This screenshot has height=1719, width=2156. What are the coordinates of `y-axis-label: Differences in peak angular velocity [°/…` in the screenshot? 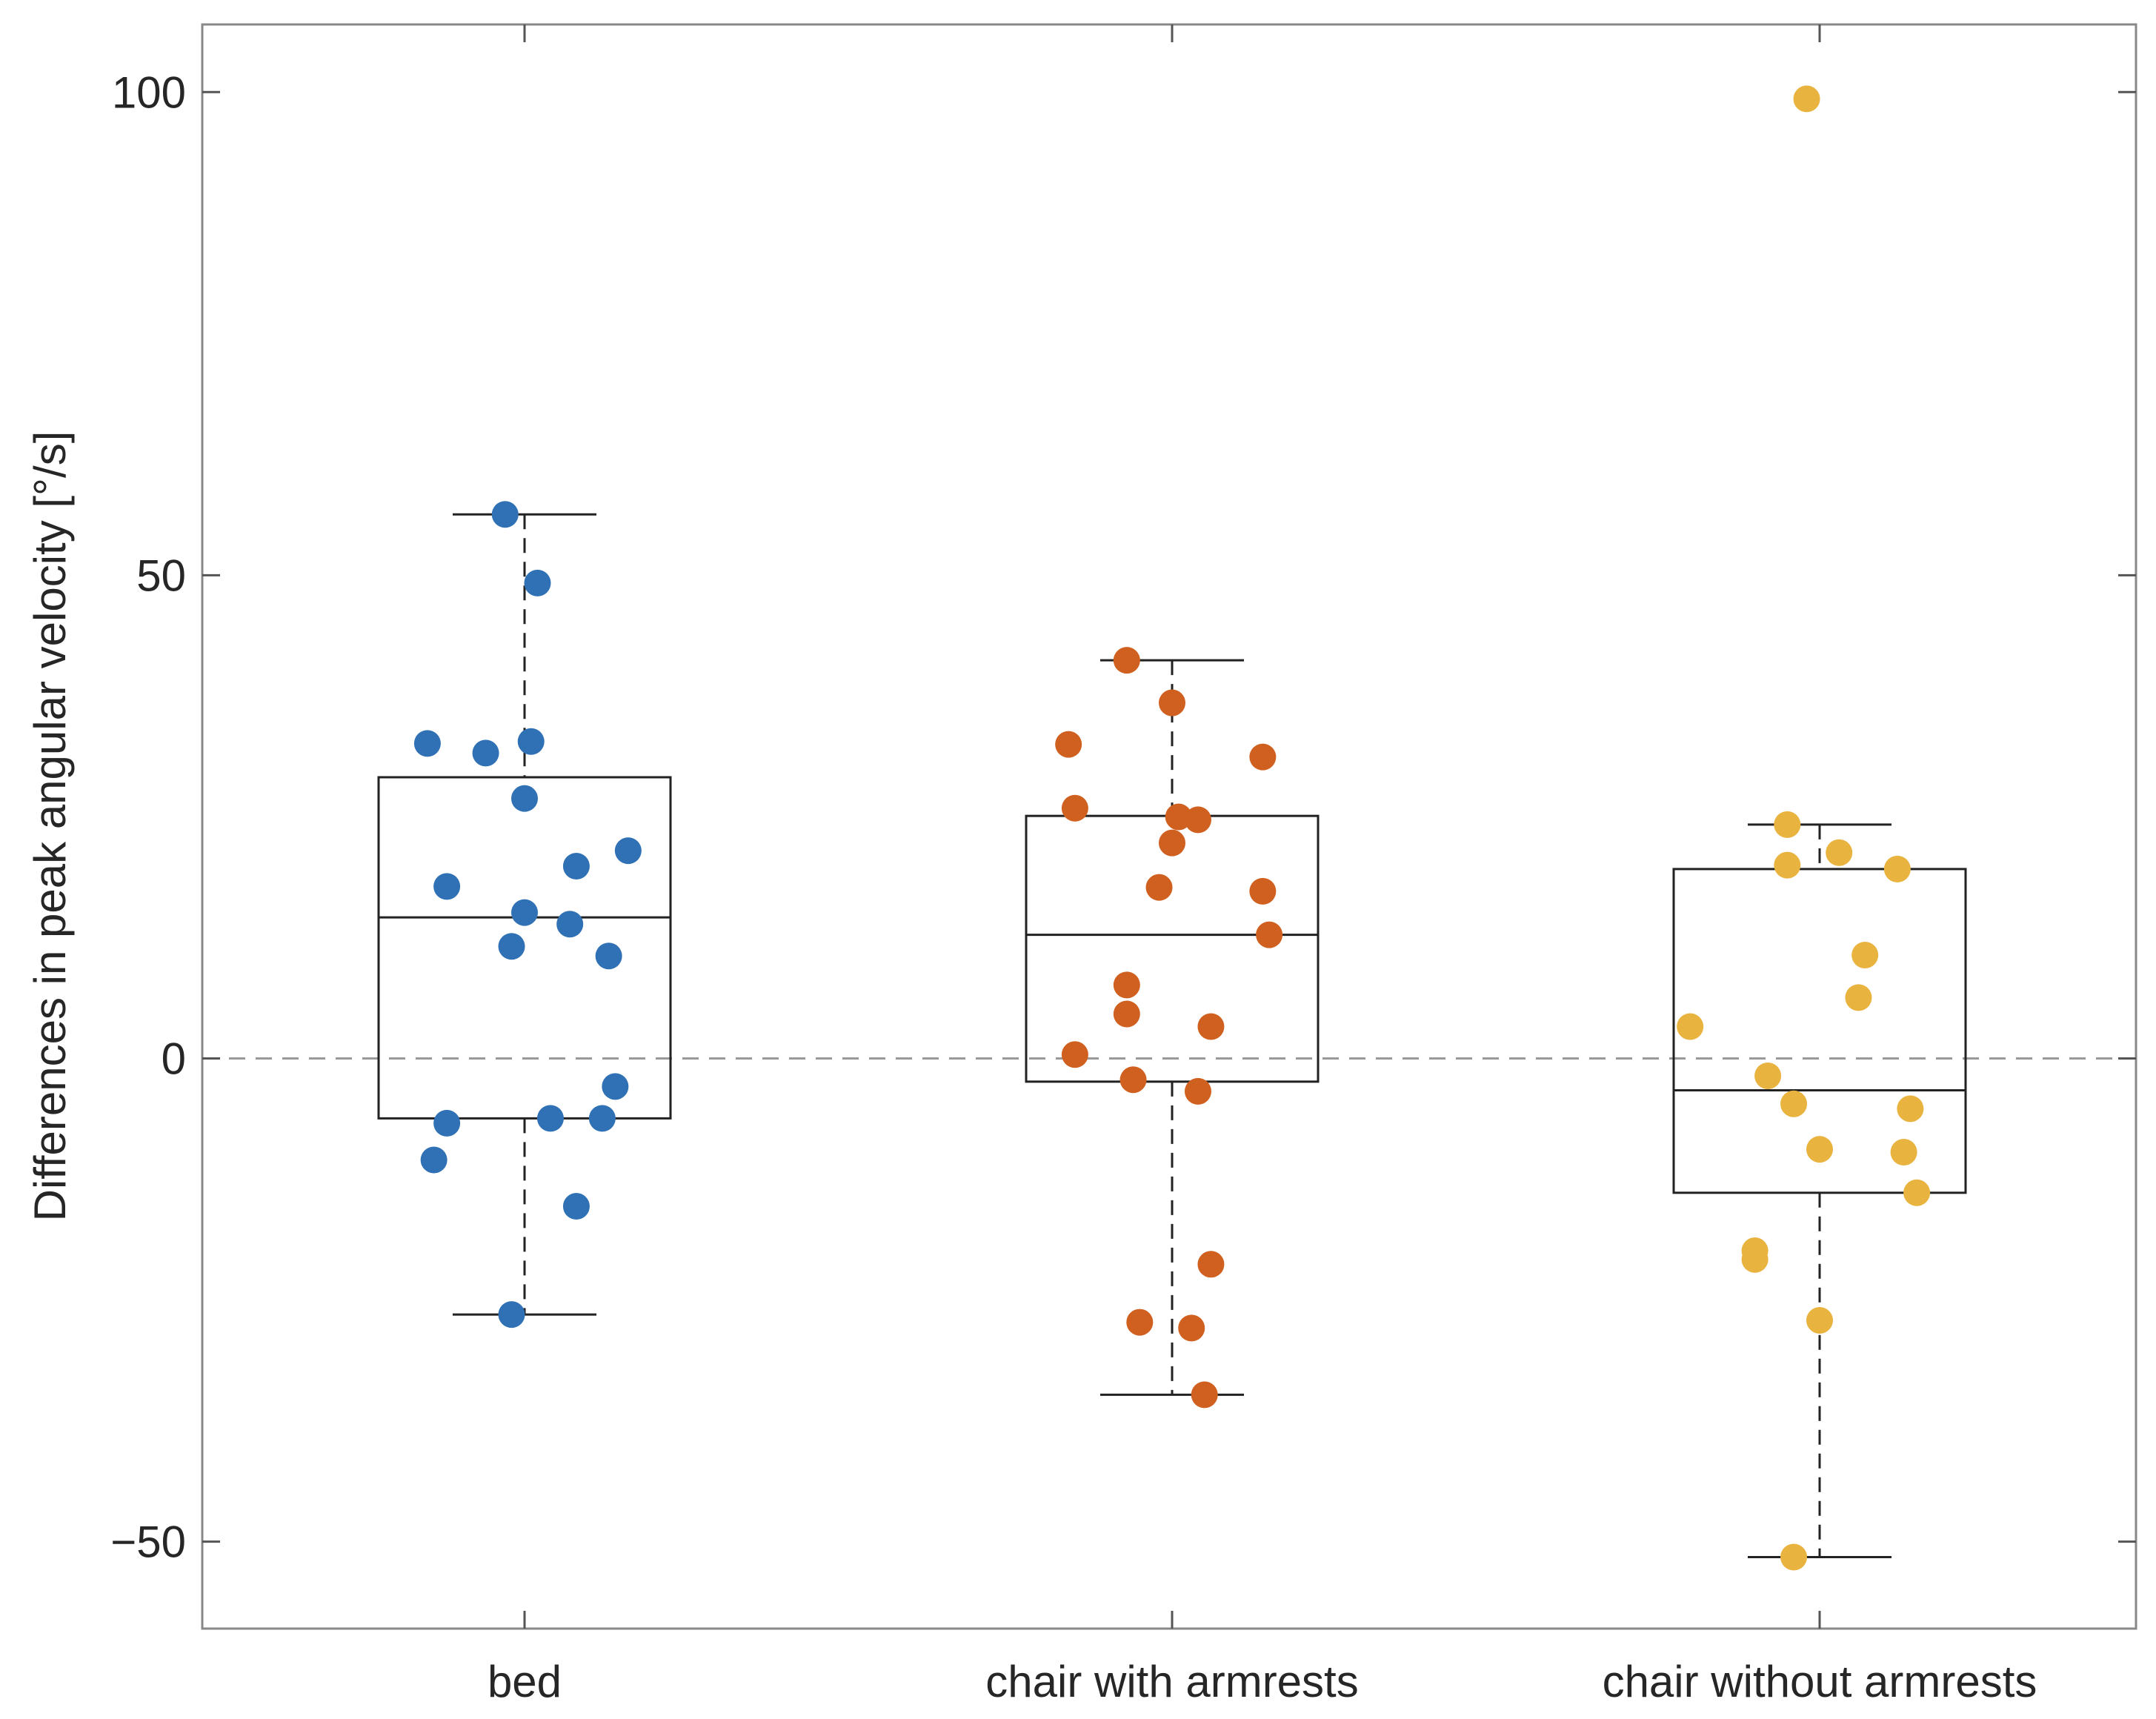 It's located at (50, 827).